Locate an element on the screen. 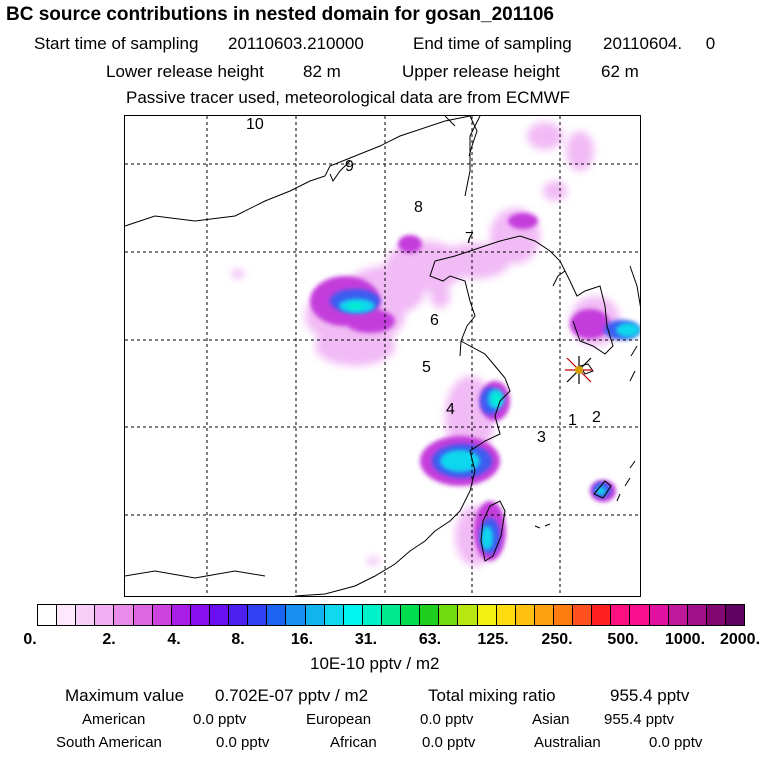 The image size is (768, 768). colorbar-tick: 250. is located at coordinates (557, 639).